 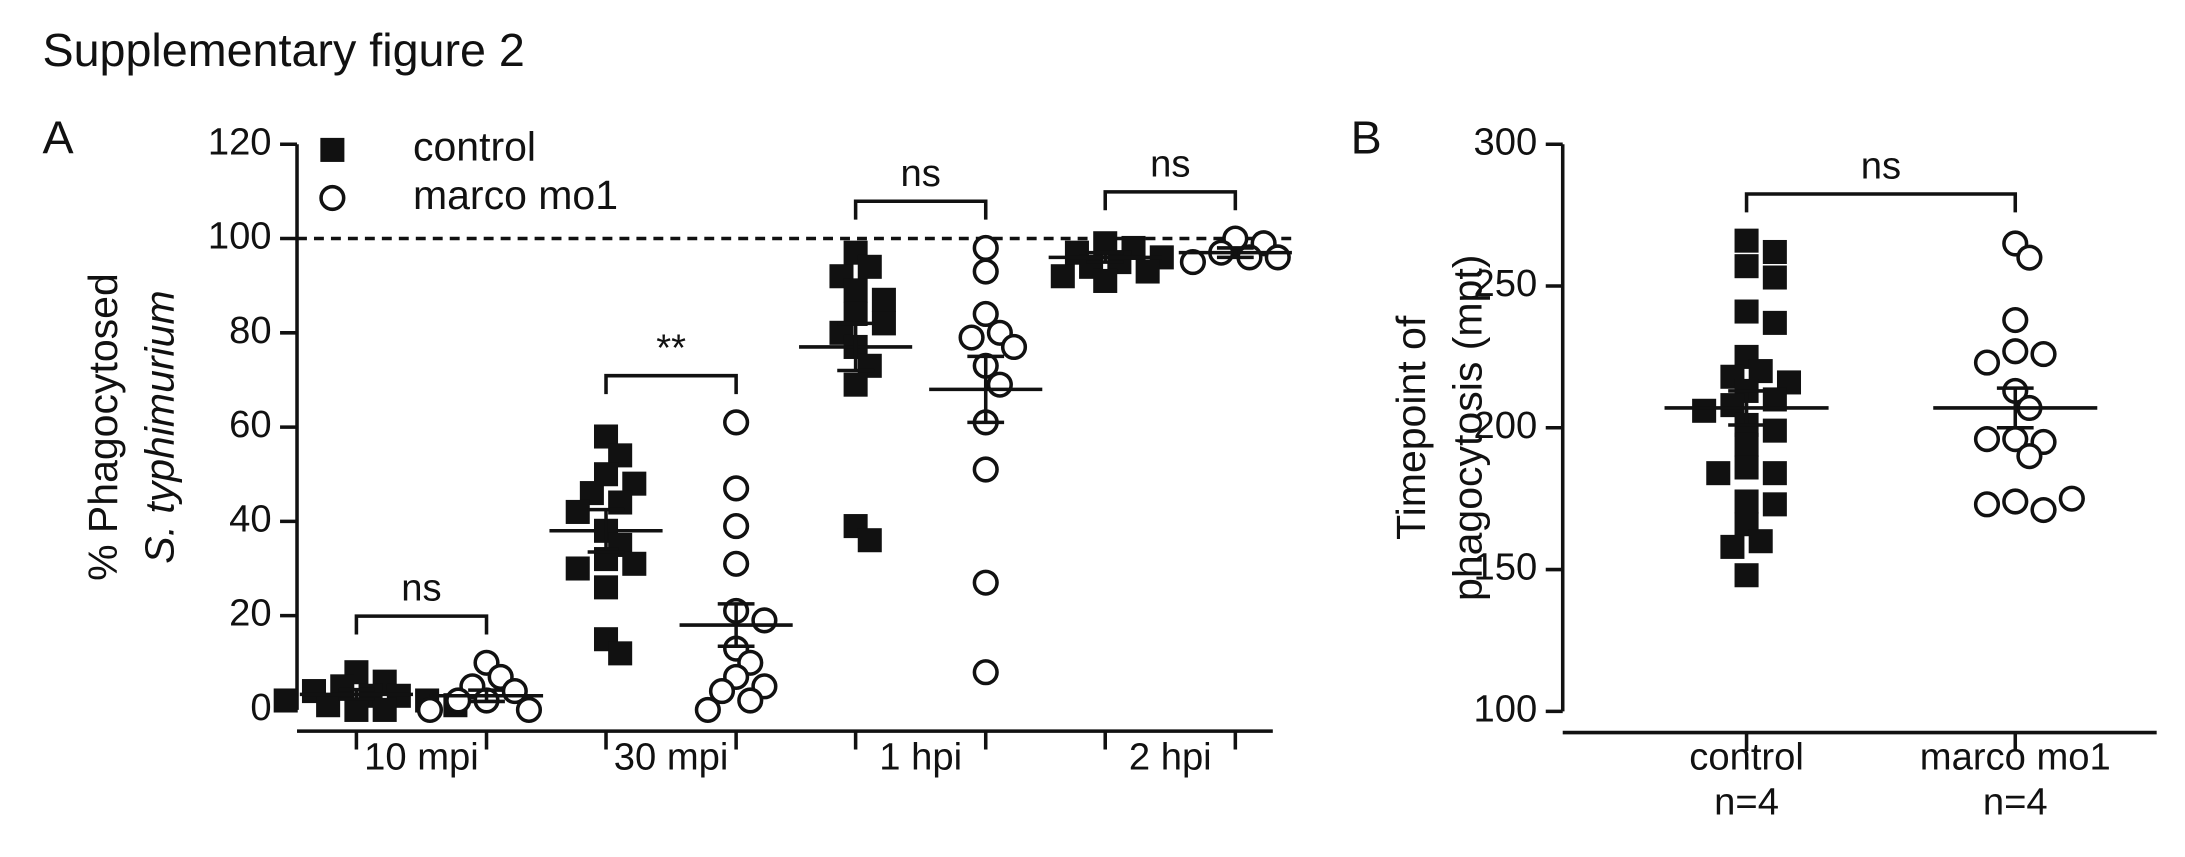 I want to click on x-tick-label: marco mo1, so click(x=2015, y=756).